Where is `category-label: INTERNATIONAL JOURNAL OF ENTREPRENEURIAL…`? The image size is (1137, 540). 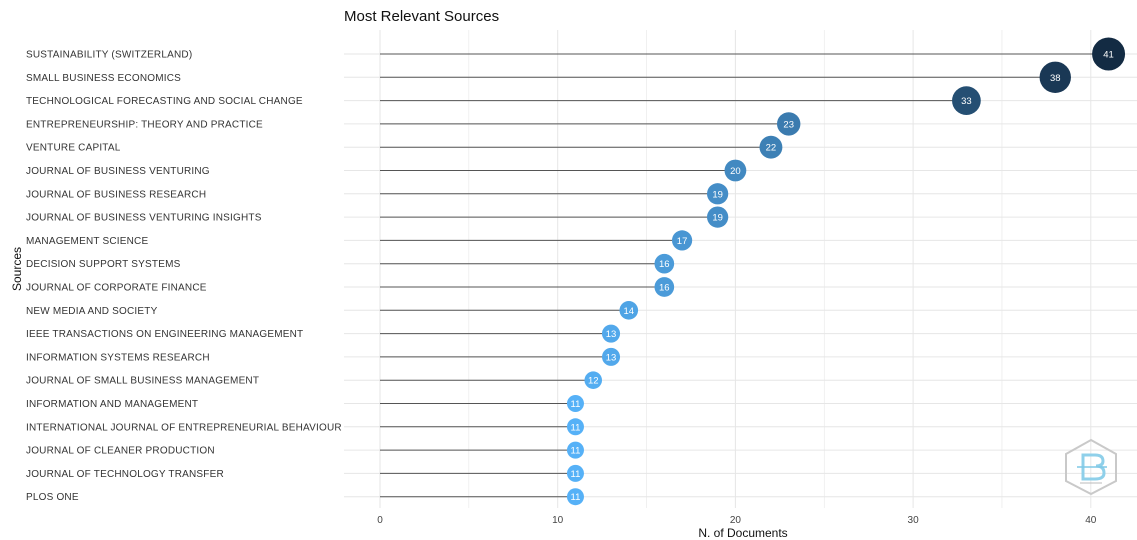 category-label: INTERNATIONAL JOURNAL OF ENTREPRENEURIAL… is located at coordinates (184, 427).